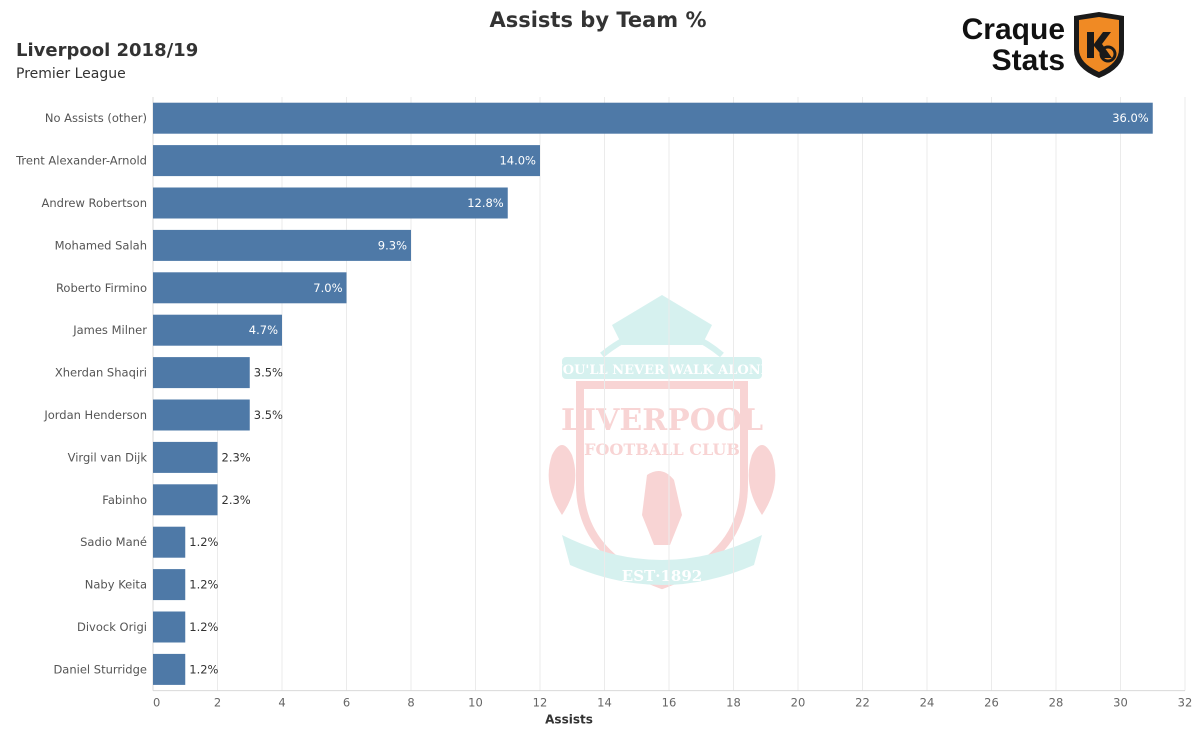  What do you see at coordinates (281, 703) in the screenshot?
I see `x-tick-label: 4` at bounding box center [281, 703].